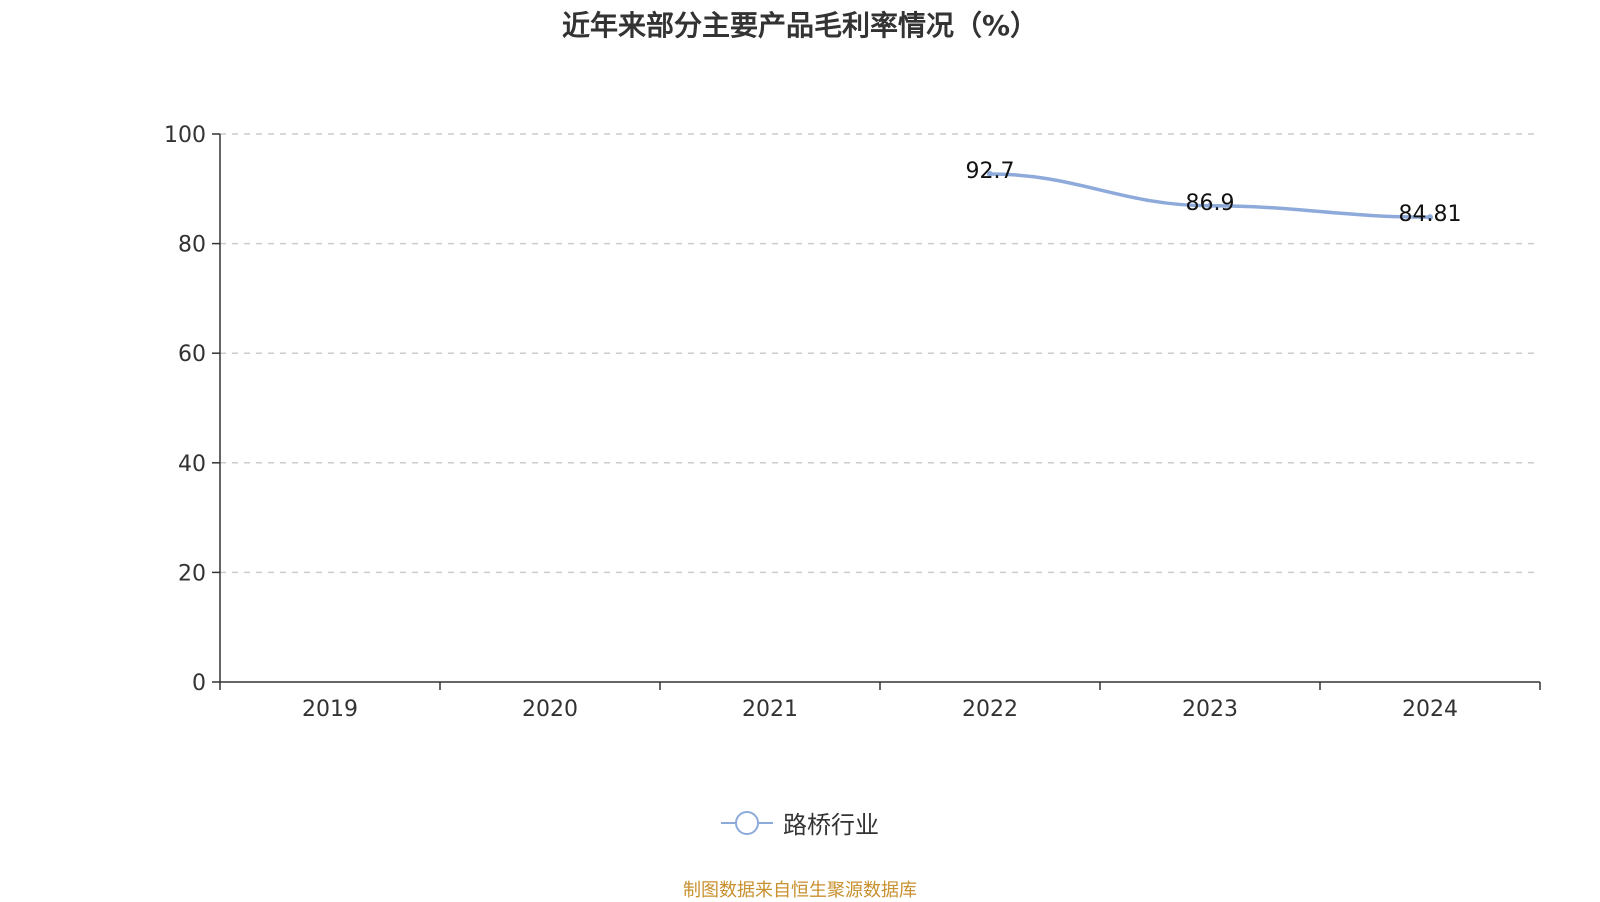 This screenshot has width=1600, height=902. What do you see at coordinates (831, 825) in the screenshot?
I see `legend-label: 路桥行业` at bounding box center [831, 825].